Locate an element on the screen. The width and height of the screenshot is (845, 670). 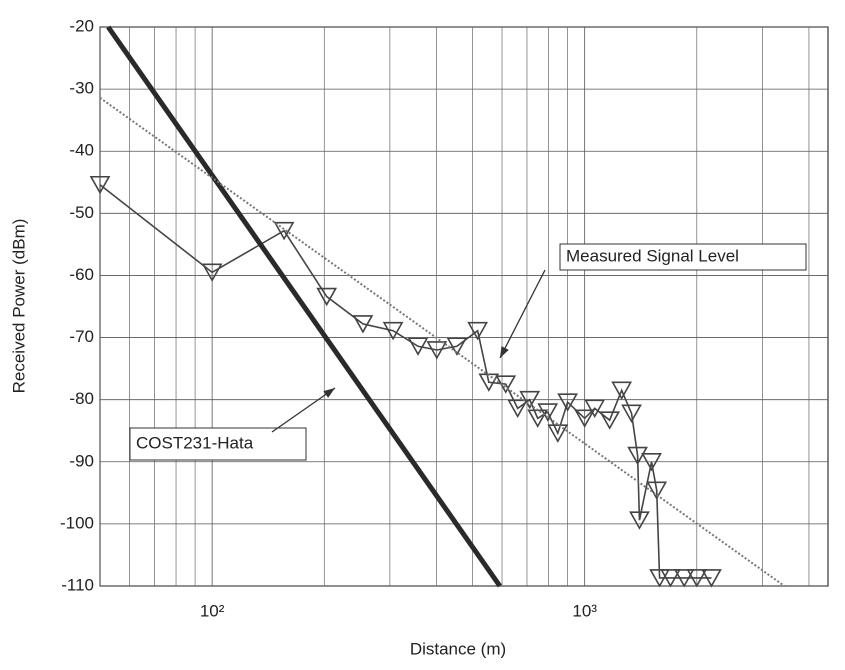
annotation-text: Measured Signal Level is located at coordinates (652, 255).